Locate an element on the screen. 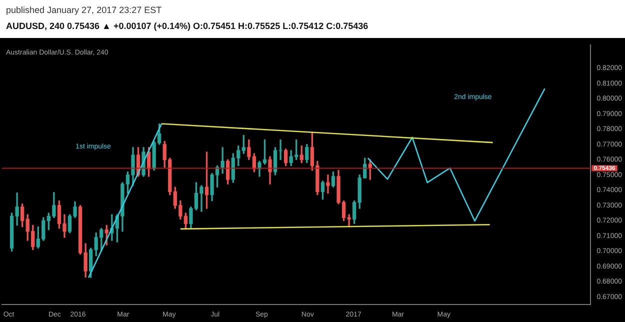 The width and height of the screenshot is (625, 322). chart-title: AUDUSD, 240 0.75436 ▲ +0.00107 (+0.14%) O:0.75451 H:0.75525 L:0.75412 C:0.75436 is located at coordinates (188, 26).